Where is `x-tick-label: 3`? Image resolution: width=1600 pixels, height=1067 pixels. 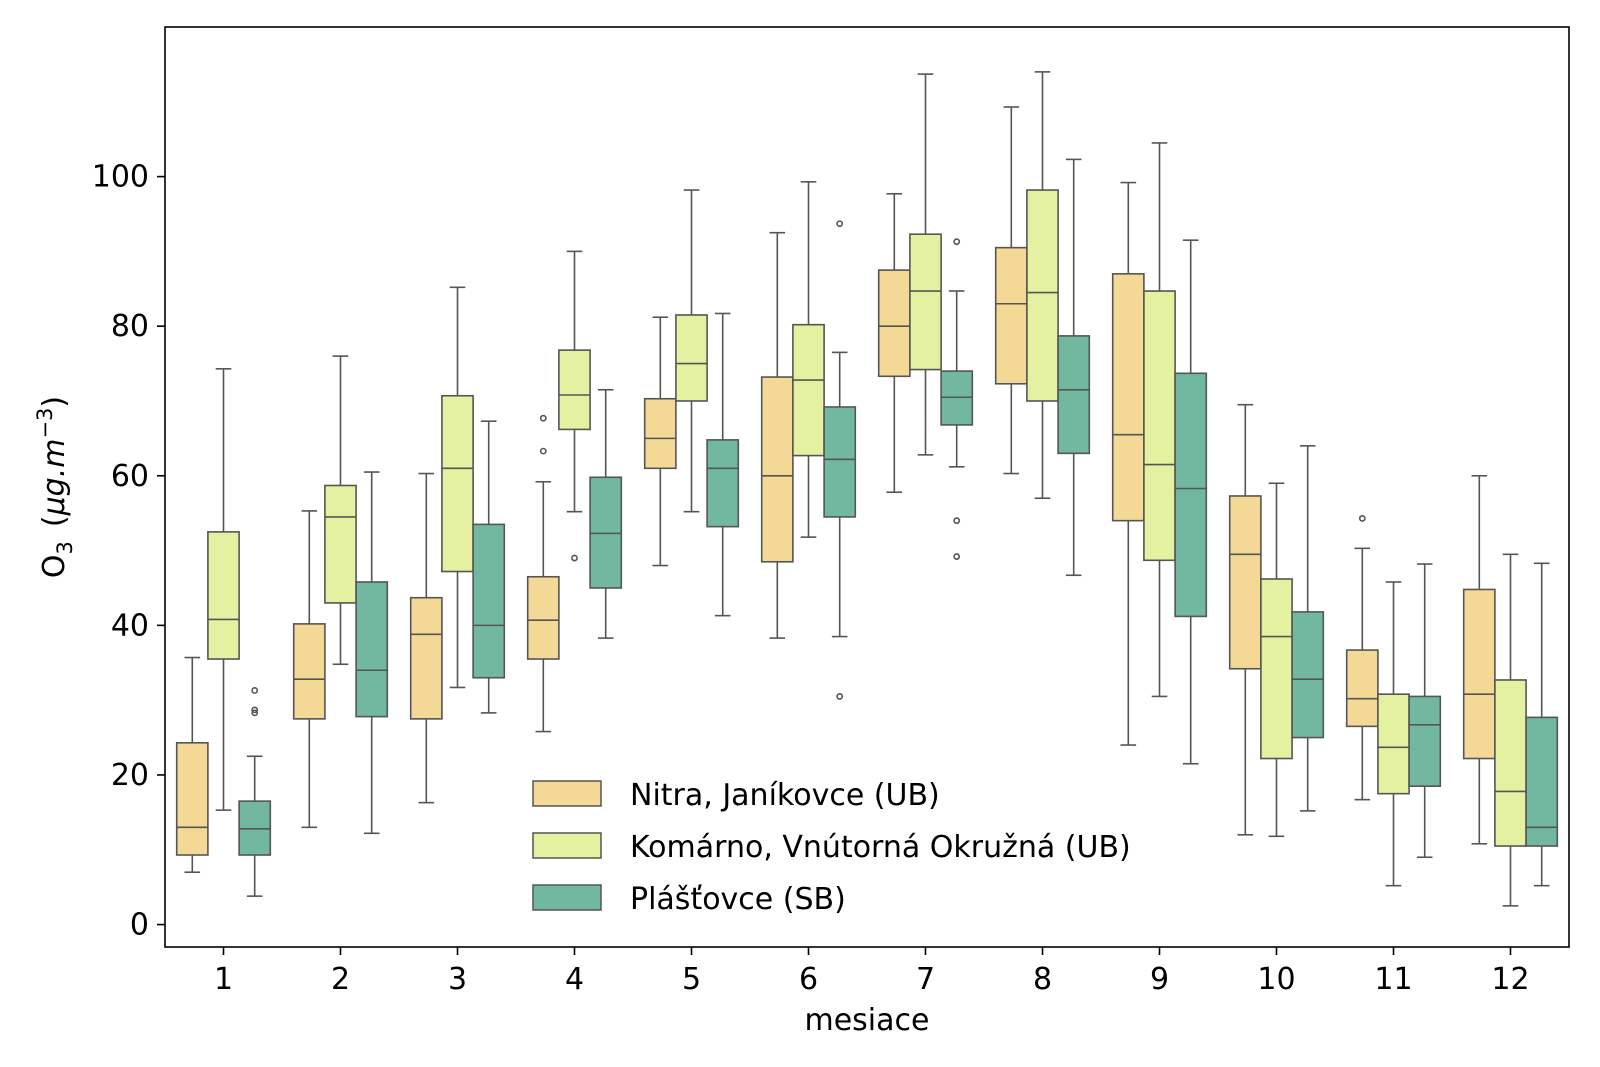 x-tick-label: 3 is located at coordinates (457, 979).